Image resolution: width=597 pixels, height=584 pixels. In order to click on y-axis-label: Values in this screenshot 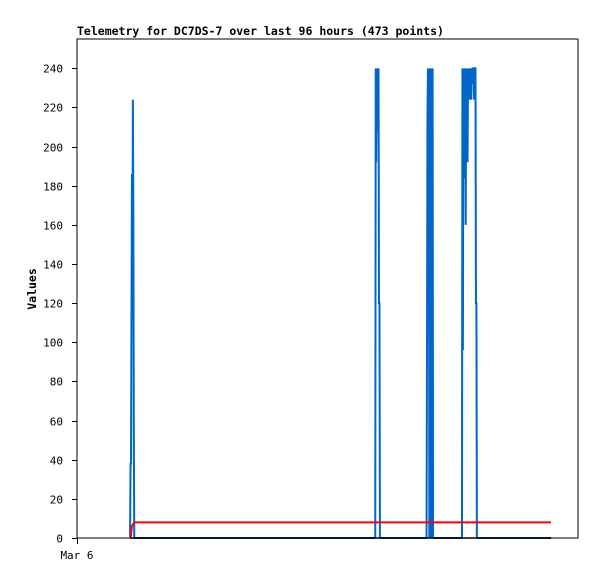, I will do `click(32, 289)`.